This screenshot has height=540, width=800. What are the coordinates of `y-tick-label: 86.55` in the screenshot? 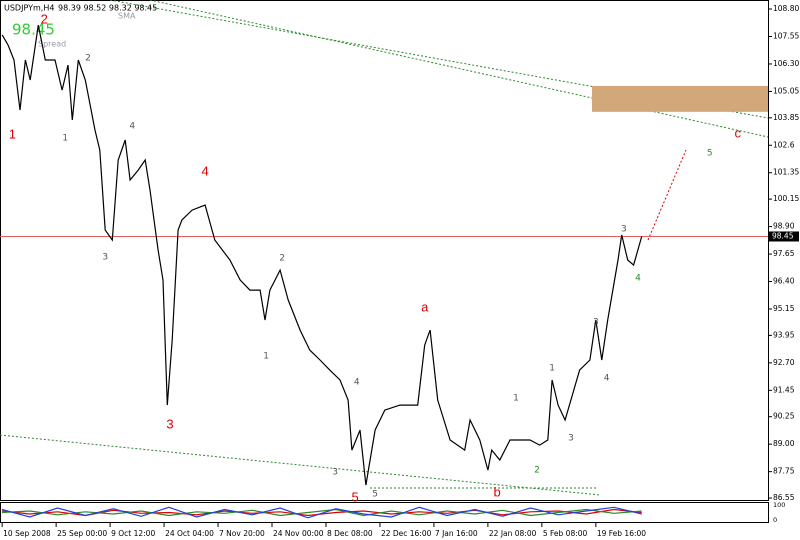 It's located at (784, 497).